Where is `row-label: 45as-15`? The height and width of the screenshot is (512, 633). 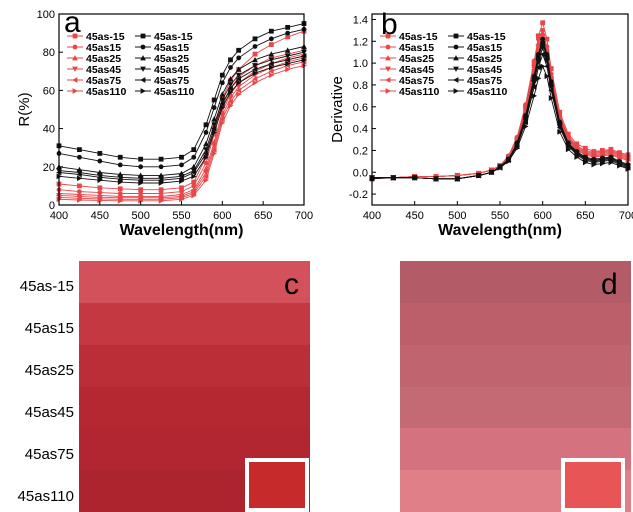
row-label: 45as-15 is located at coordinates (46, 286).